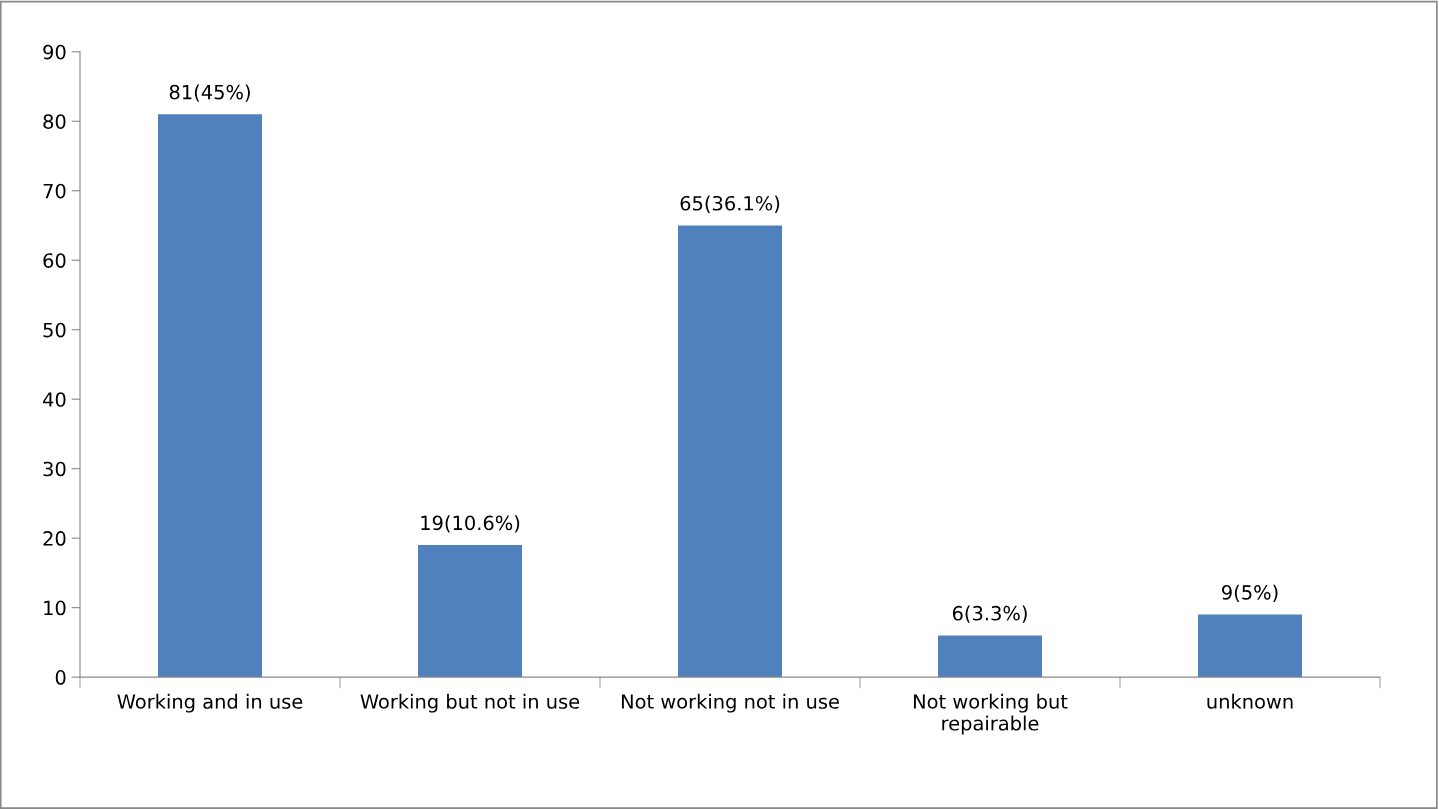 This screenshot has width=1439, height=809. What do you see at coordinates (989, 614) in the screenshot?
I see `data-label: 6(3.3%)` at bounding box center [989, 614].